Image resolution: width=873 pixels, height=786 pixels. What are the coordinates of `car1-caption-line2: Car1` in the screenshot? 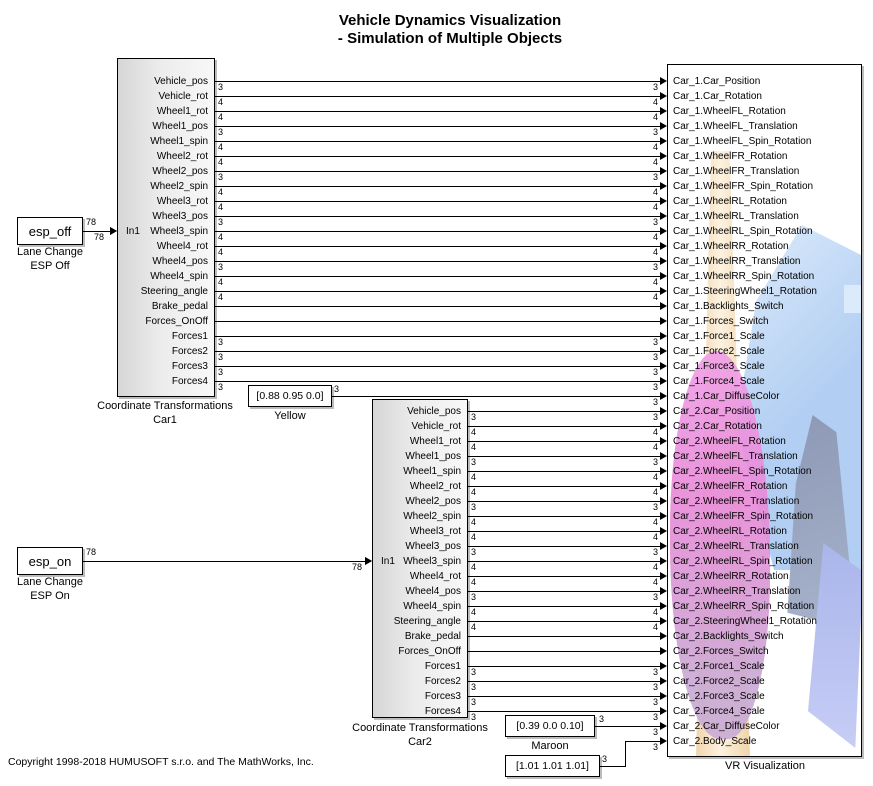 It's located at (165, 420).